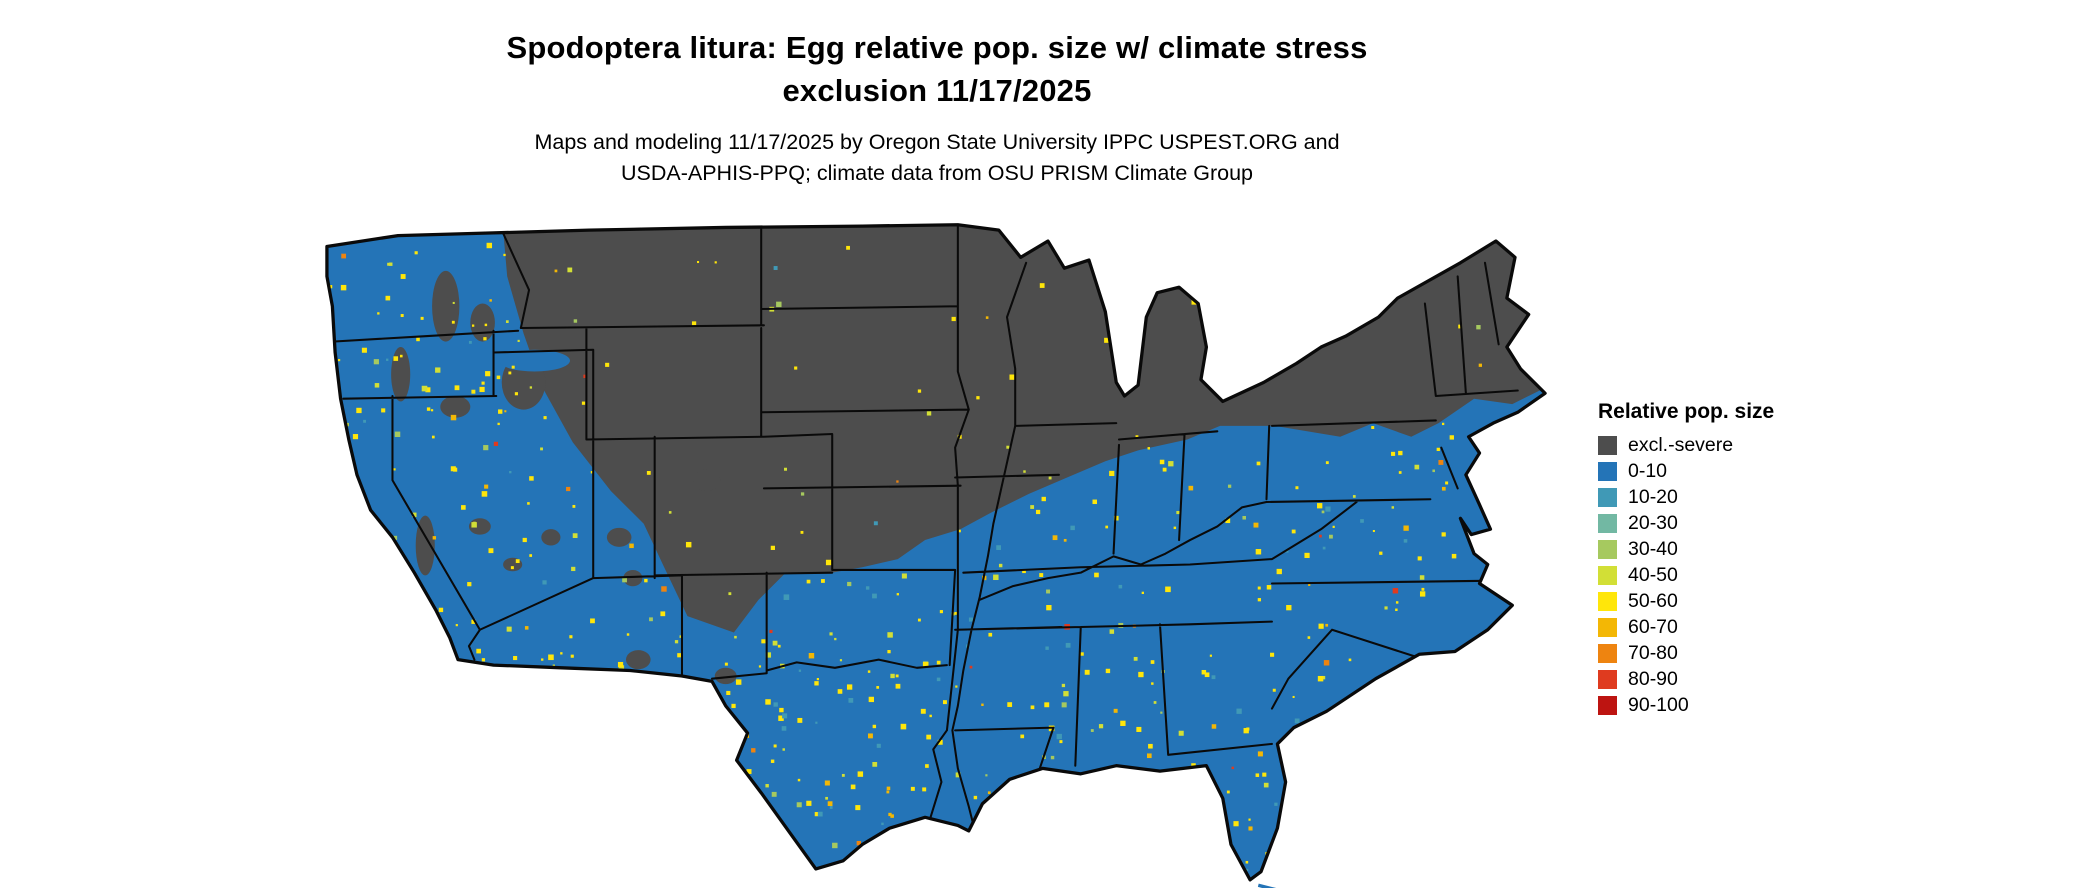 The image size is (2100, 892). What do you see at coordinates (1653, 653) in the screenshot?
I see `legend-label: 70-80` at bounding box center [1653, 653].